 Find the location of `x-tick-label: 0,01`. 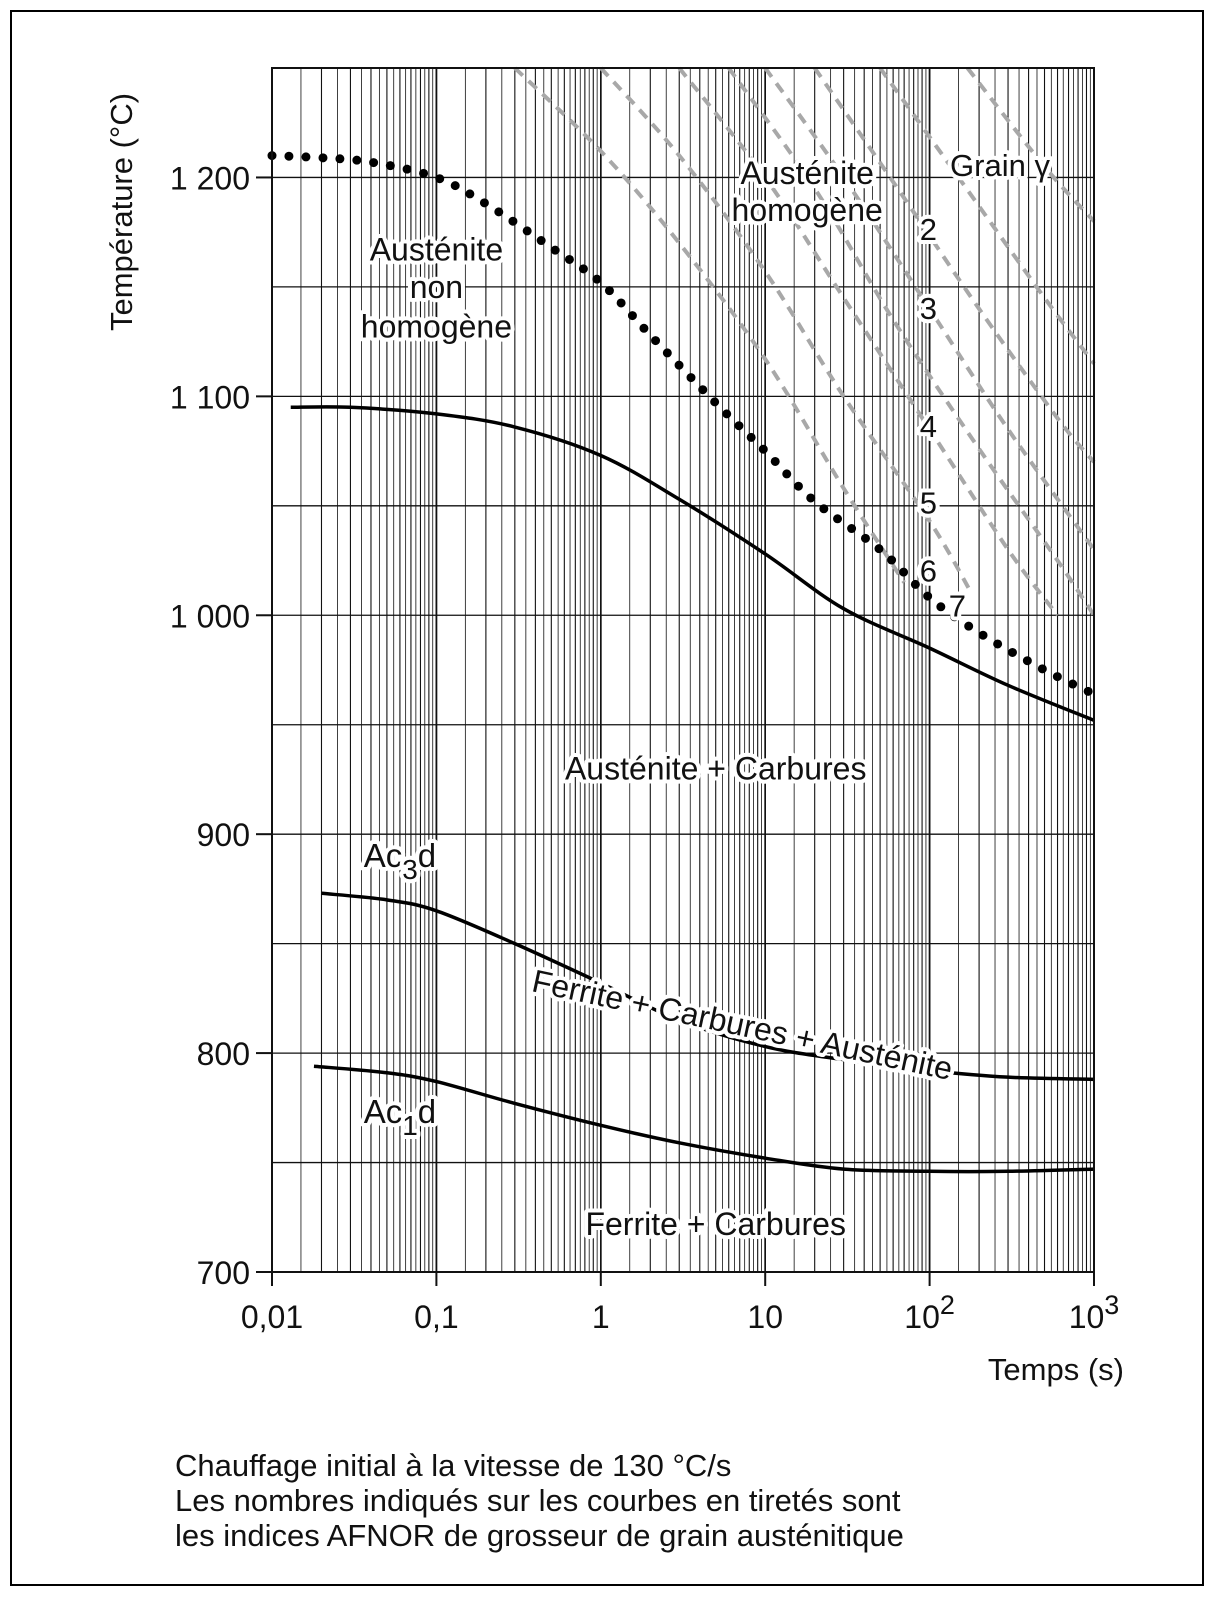

x-tick-label: 0,01 is located at coordinates (272, 1317).